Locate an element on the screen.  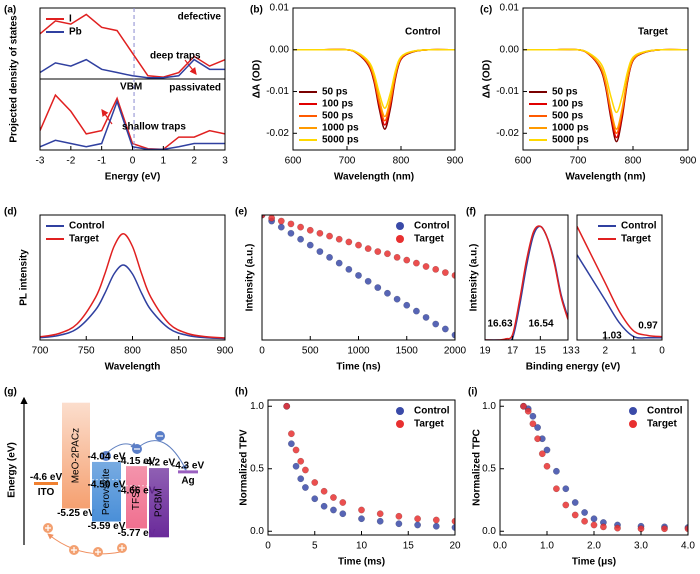
electrons is located at coordinates (144, 451).